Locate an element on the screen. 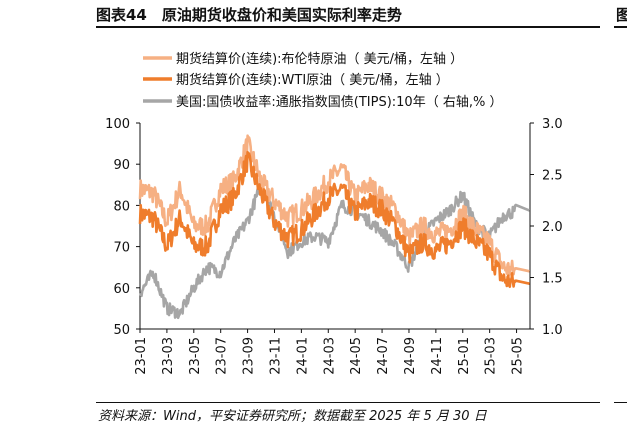 This screenshot has height=434, width=627. x-tick-label: 23-07 is located at coordinates (222, 356).